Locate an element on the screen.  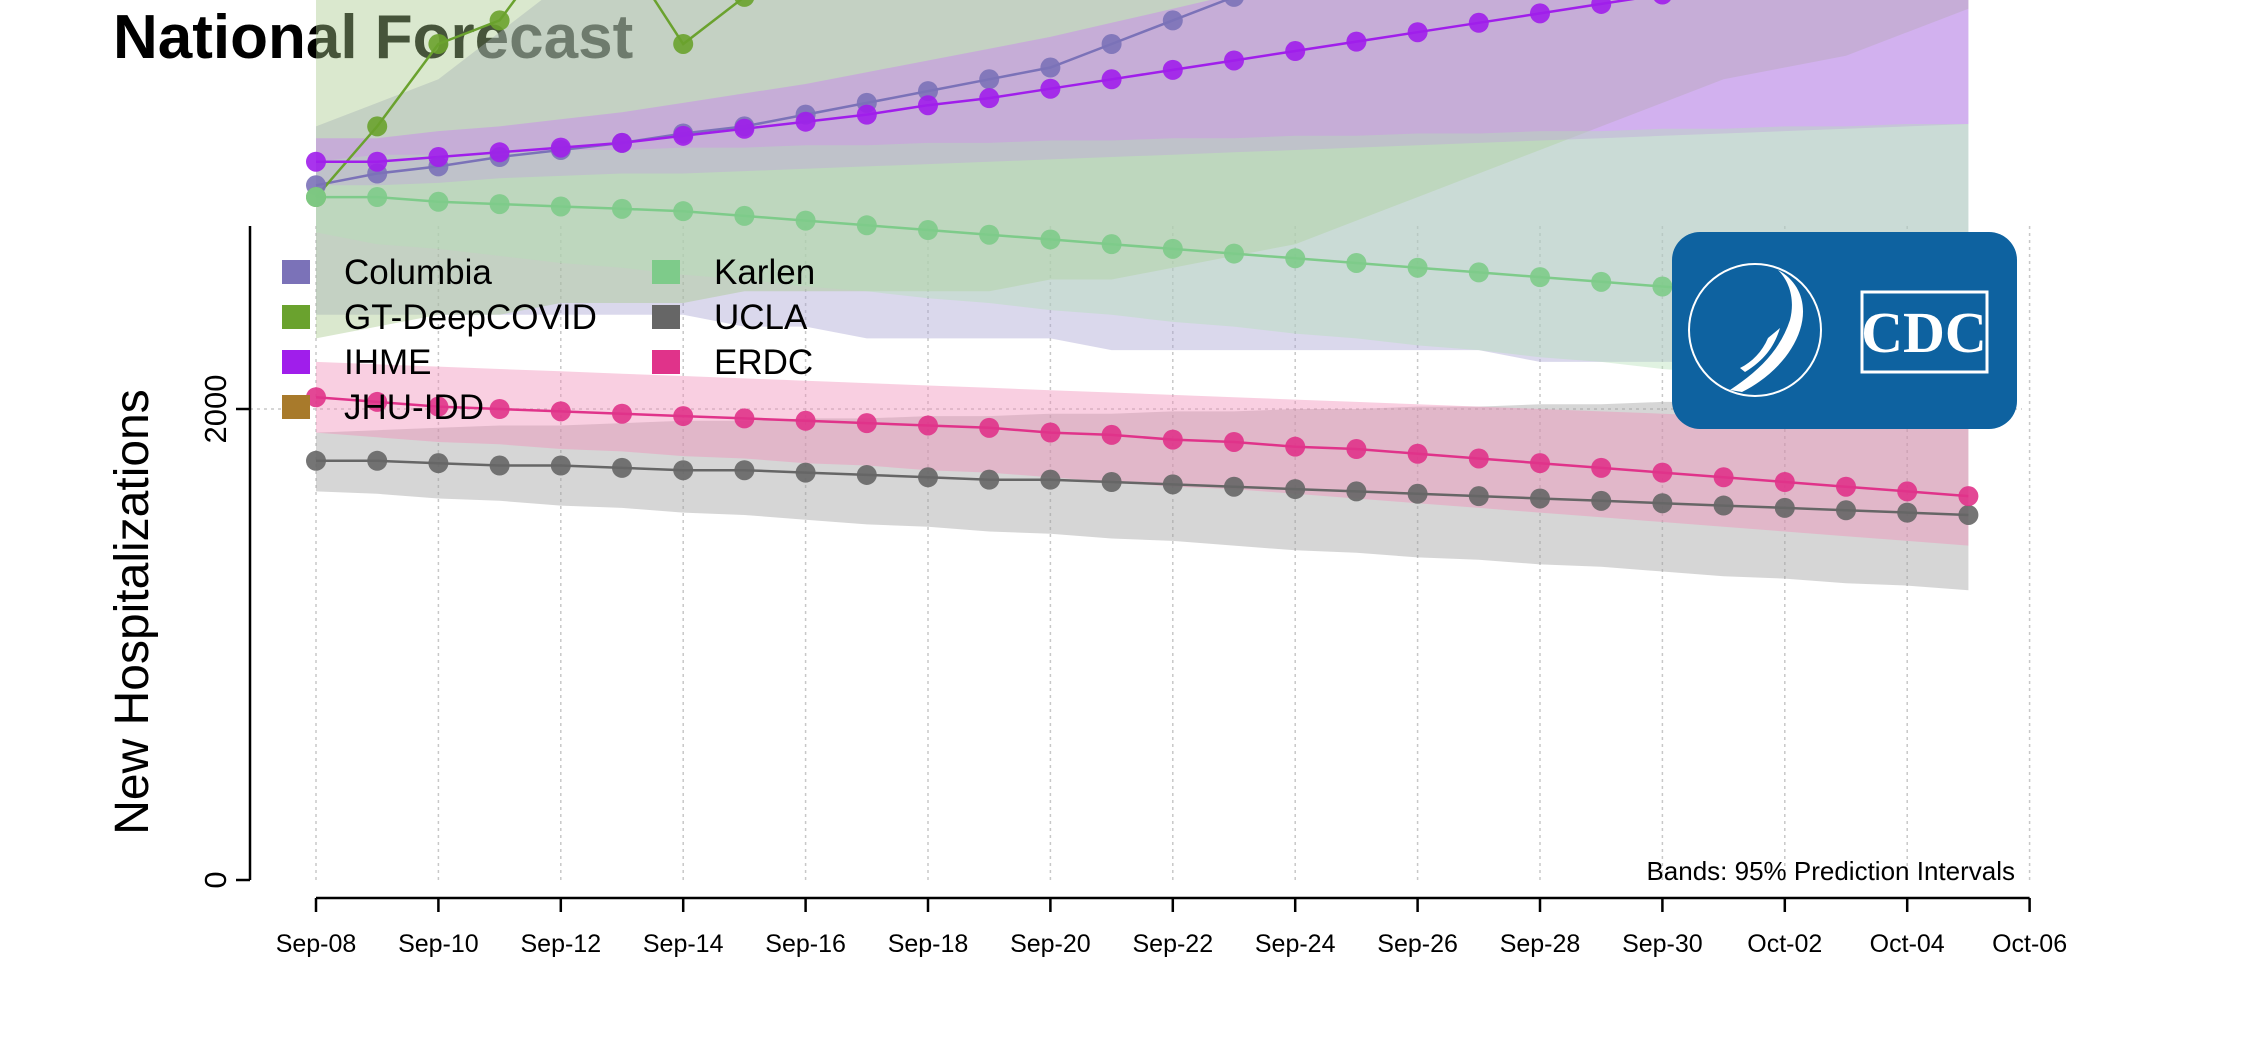
legend-label: Karlen is located at coordinates (764, 272).